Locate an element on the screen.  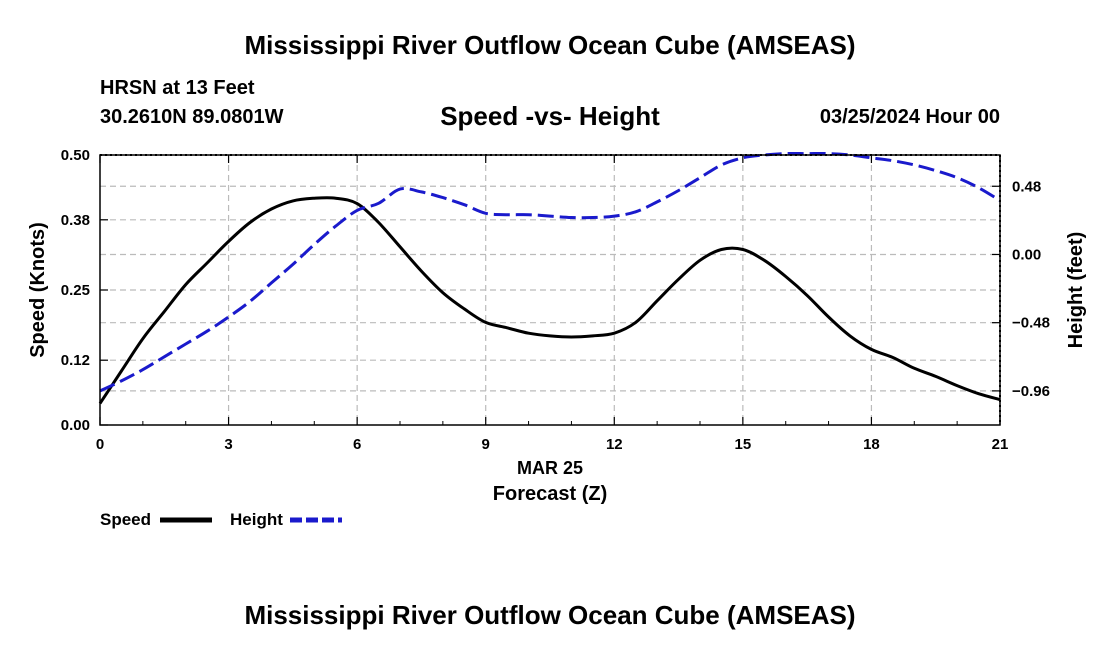
station-label: HRSN at 13 Feet is located at coordinates (177, 88).